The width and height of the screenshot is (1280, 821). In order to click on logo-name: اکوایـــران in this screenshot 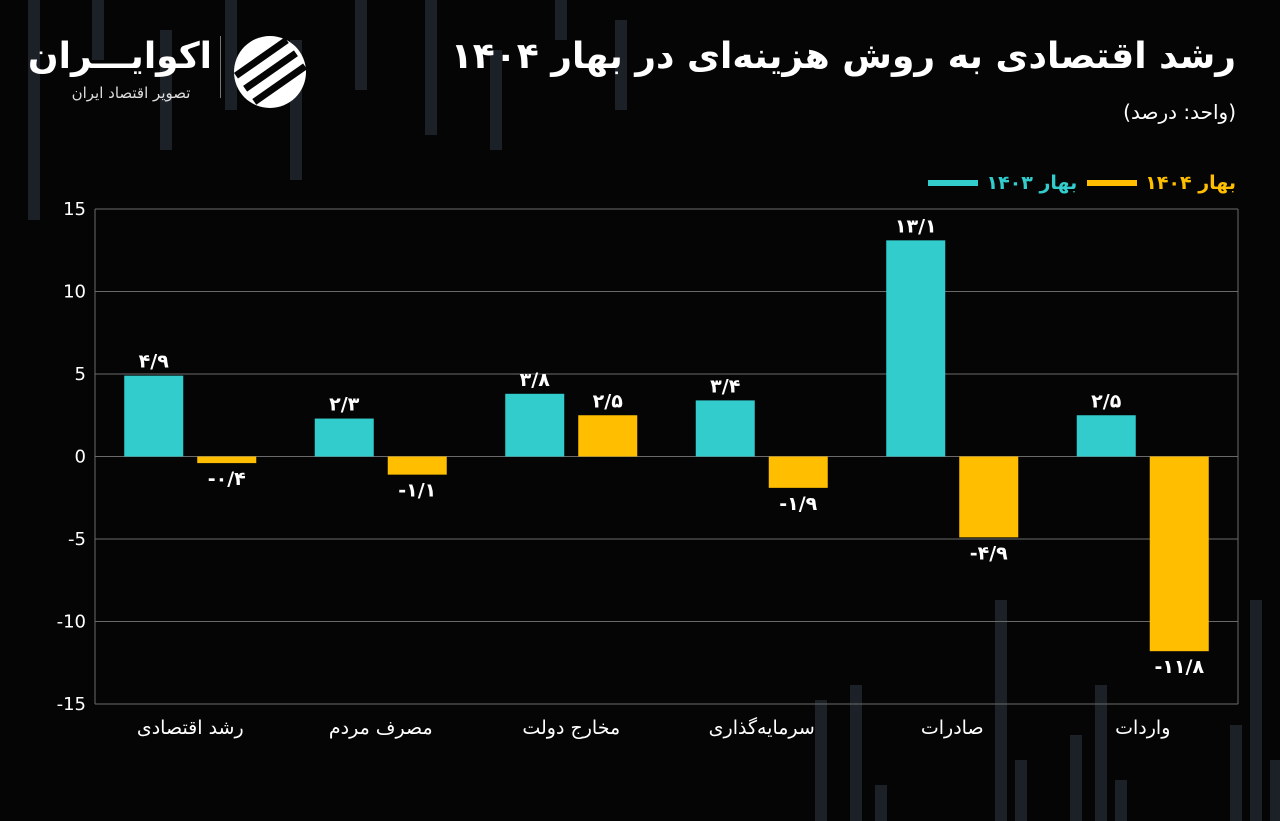, I will do `click(119, 56)`.